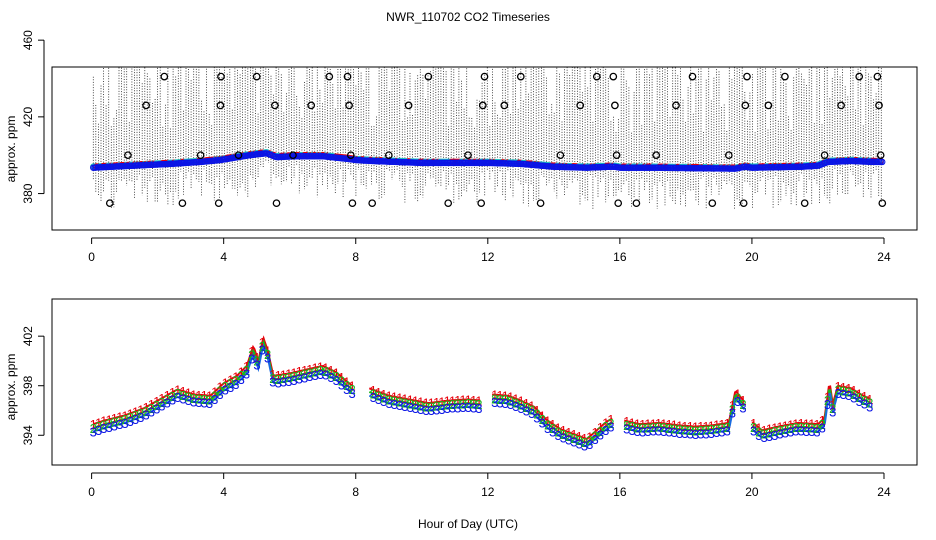 This screenshot has width=936, height=540. I want to click on y-tick-label: 460, so click(28, 40).